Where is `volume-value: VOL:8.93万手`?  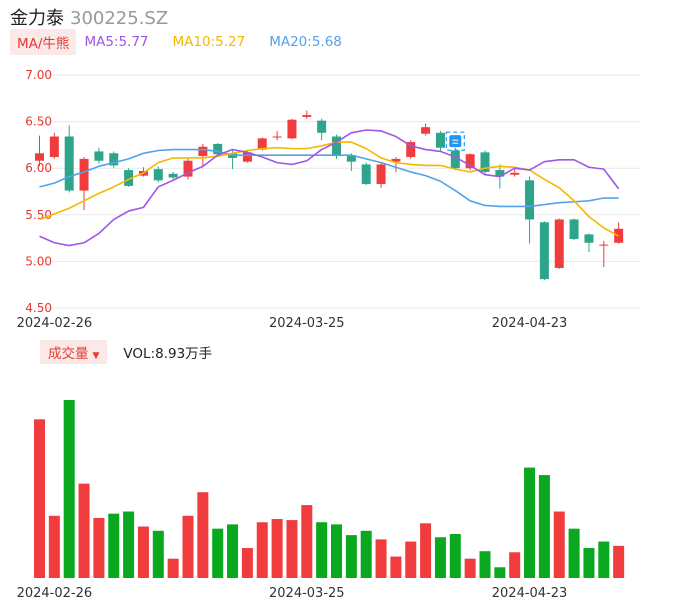 volume-value: VOL:8.93万手 is located at coordinates (168, 354).